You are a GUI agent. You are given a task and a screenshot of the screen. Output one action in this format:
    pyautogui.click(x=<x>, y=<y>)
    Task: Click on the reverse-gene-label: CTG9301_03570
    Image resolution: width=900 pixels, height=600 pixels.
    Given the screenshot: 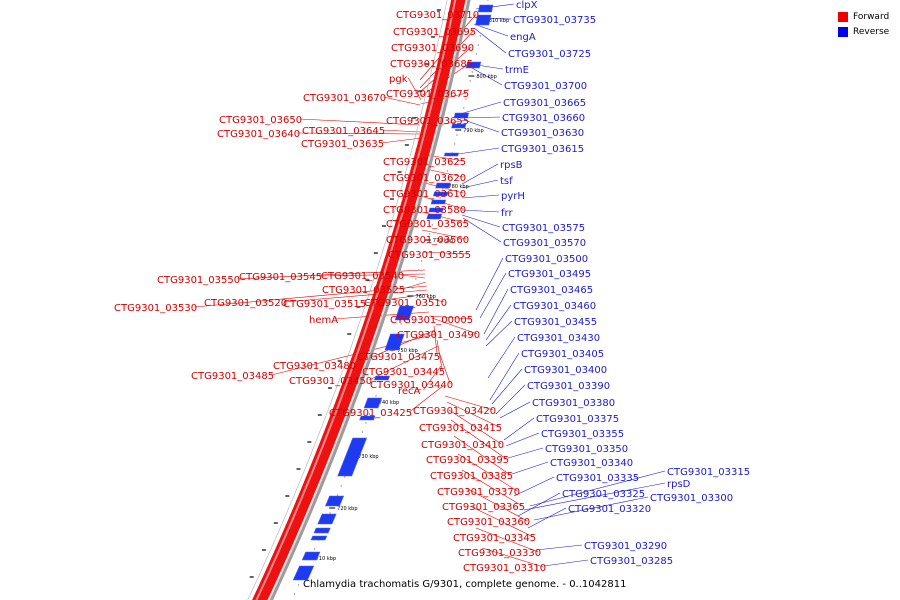 What is the action you would take?
    pyautogui.click(x=544, y=243)
    